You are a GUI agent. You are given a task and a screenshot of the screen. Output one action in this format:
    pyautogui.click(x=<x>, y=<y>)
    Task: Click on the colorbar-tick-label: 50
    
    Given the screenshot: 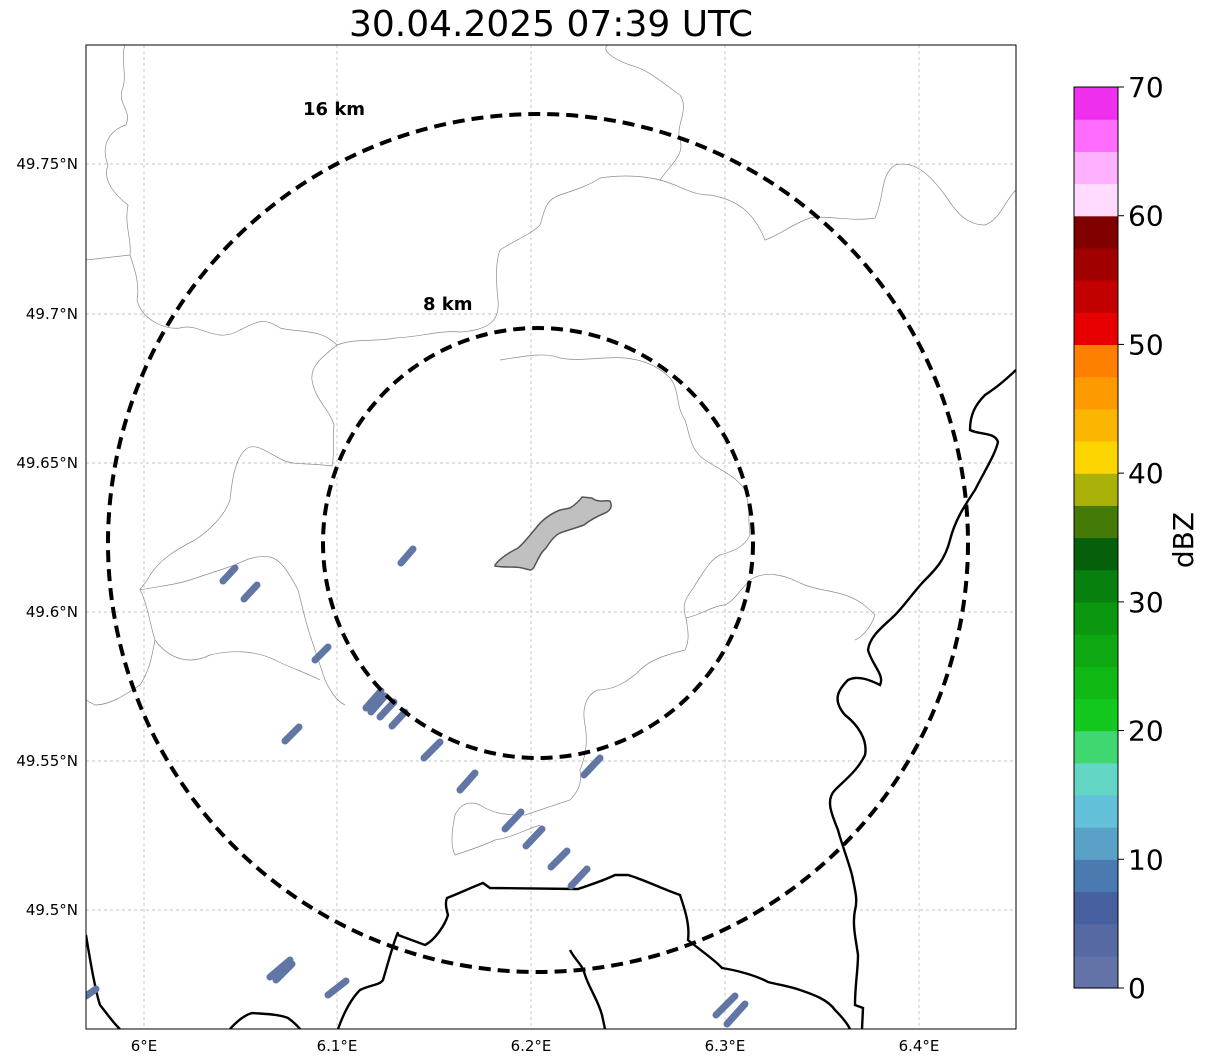 What is the action you would take?
    pyautogui.click(x=1146, y=344)
    